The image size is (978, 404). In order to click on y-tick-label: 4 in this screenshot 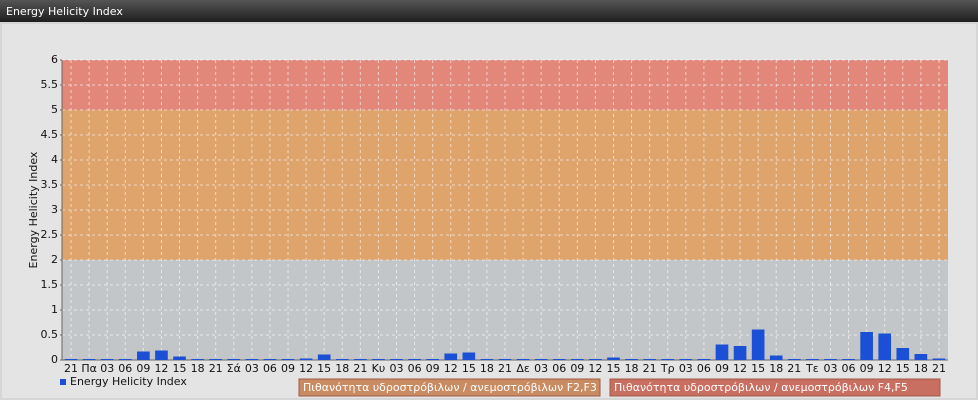, I will do `click(54, 159)`.